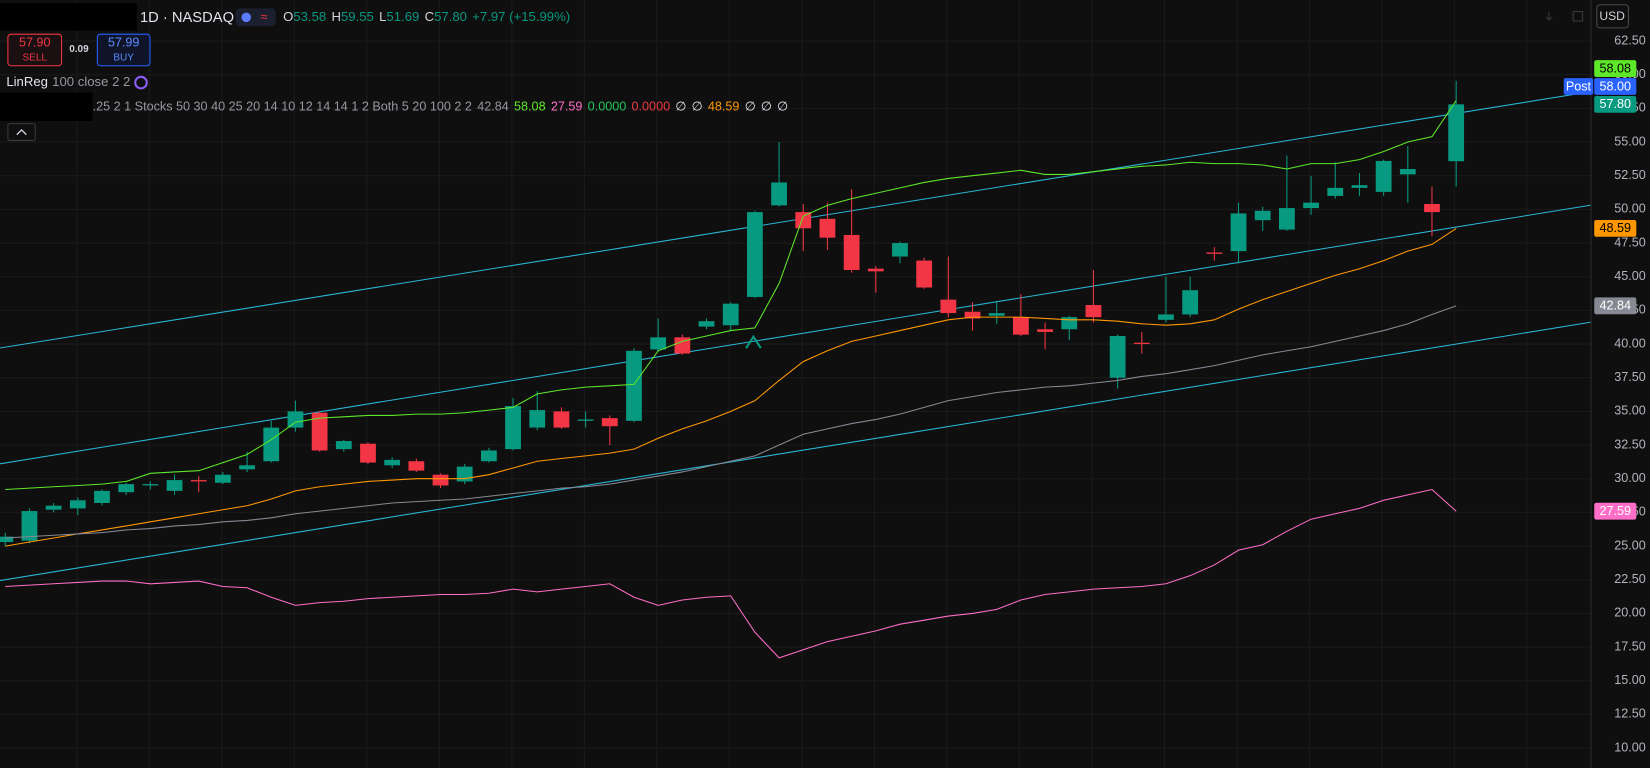 Image resolution: width=1650 pixels, height=768 pixels. What do you see at coordinates (1630, 209) in the screenshot?
I see `y-tick-label: 50.00` at bounding box center [1630, 209].